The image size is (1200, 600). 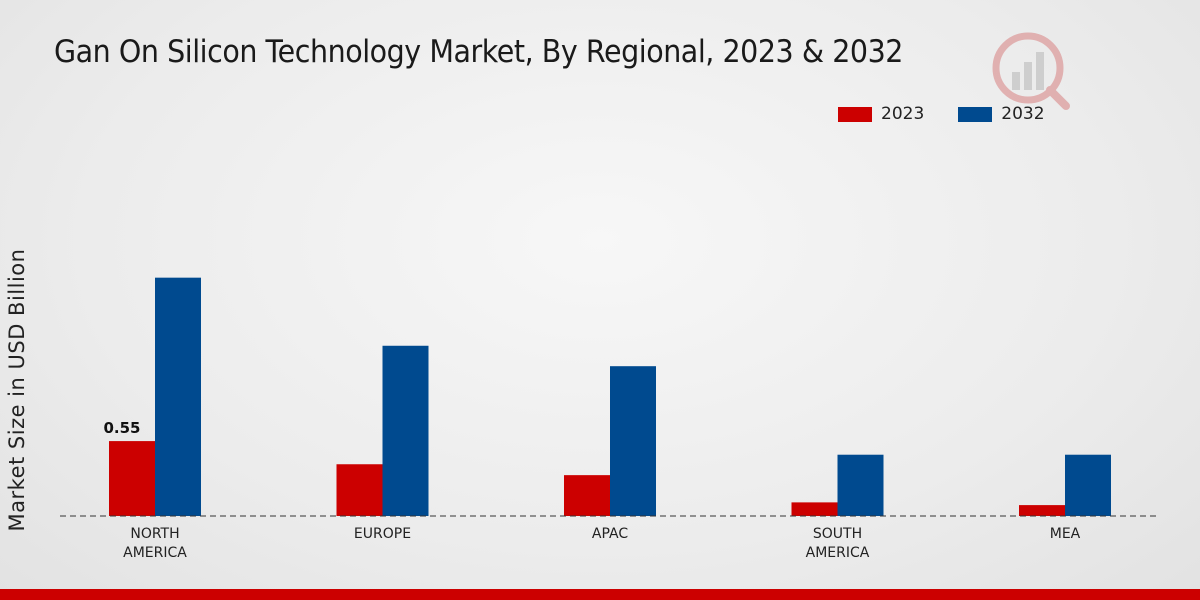 What do you see at coordinates (1023, 114) in the screenshot?
I see `legend-label-2032: 2032` at bounding box center [1023, 114].